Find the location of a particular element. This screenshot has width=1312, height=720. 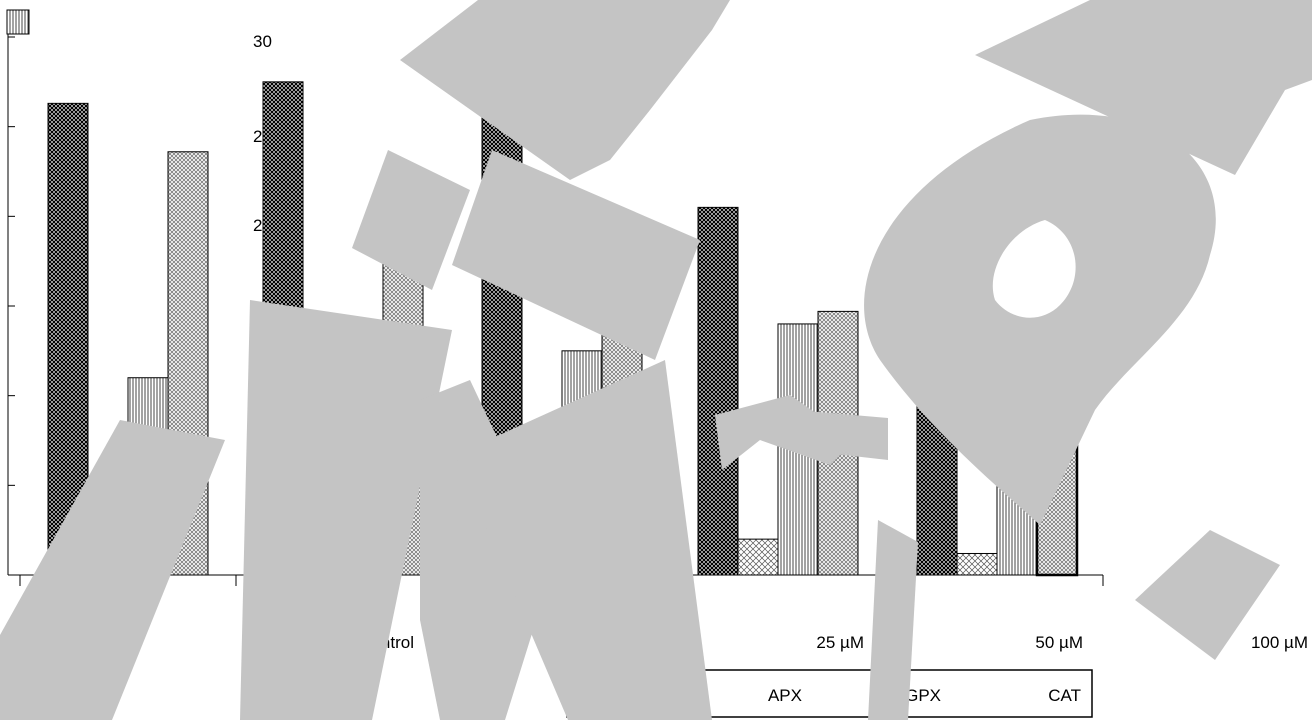

category-label: 100 µM is located at coordinates (1279, 642).